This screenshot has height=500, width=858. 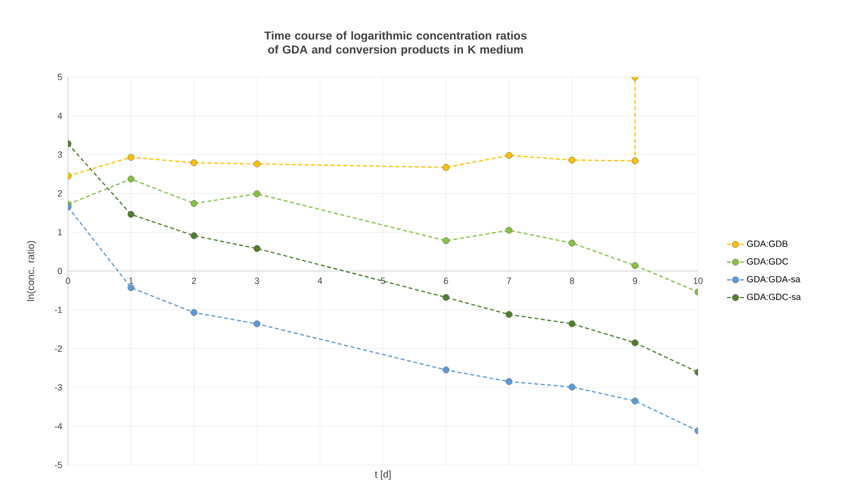 What do you see at coordinates (60, 77) in the screenshot?
I see `y-tick-label: 5` at bounding box center [60, 77].